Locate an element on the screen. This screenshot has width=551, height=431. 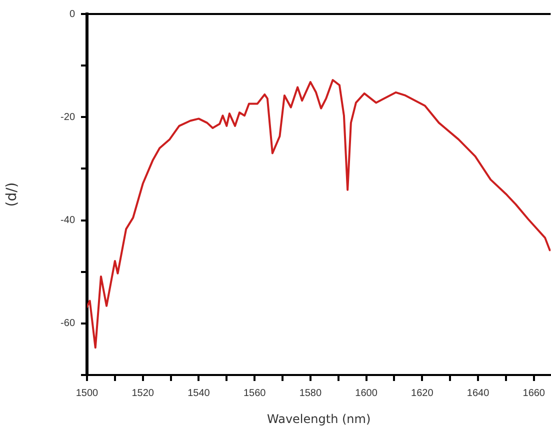
x-tick-label: 1600 is located at coordinates (366, 393).